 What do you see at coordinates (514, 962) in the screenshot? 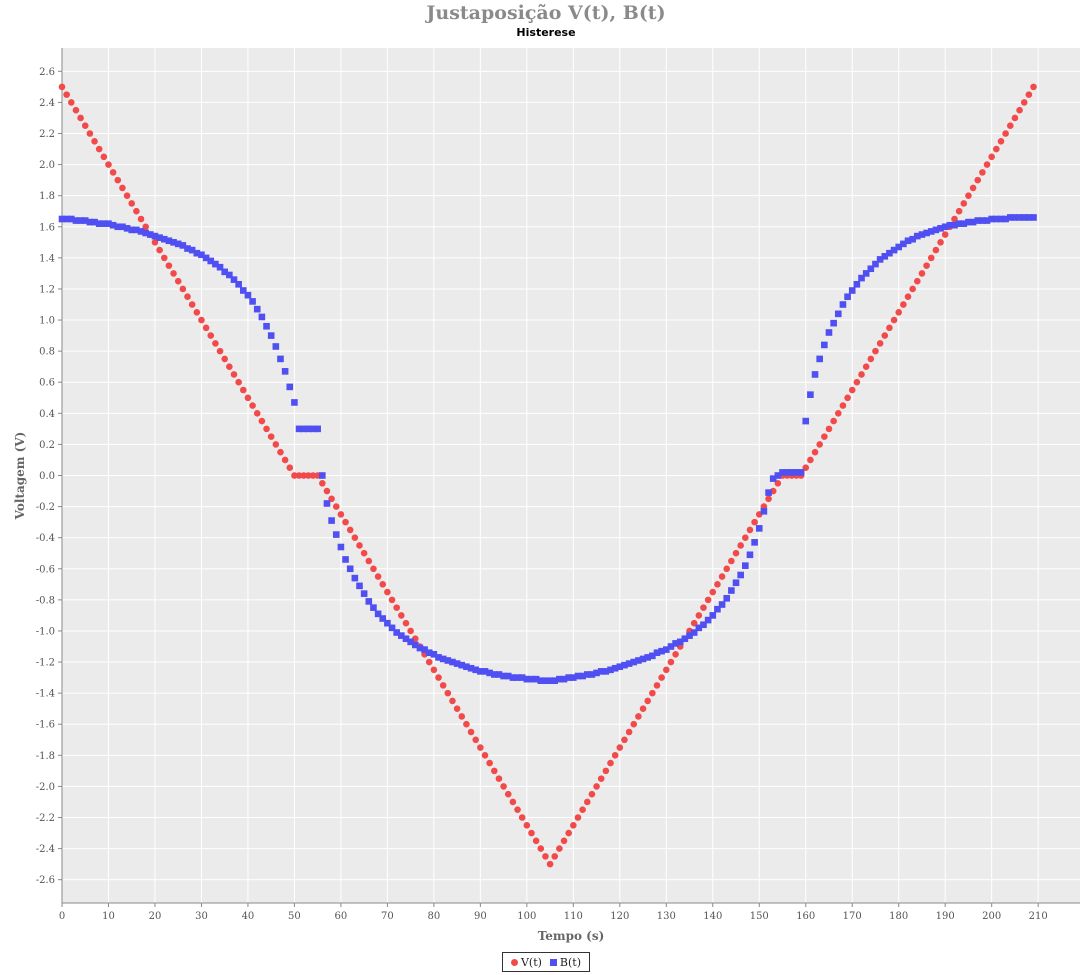
I see `legend-circle-marker` at bounding box center [514, 962].